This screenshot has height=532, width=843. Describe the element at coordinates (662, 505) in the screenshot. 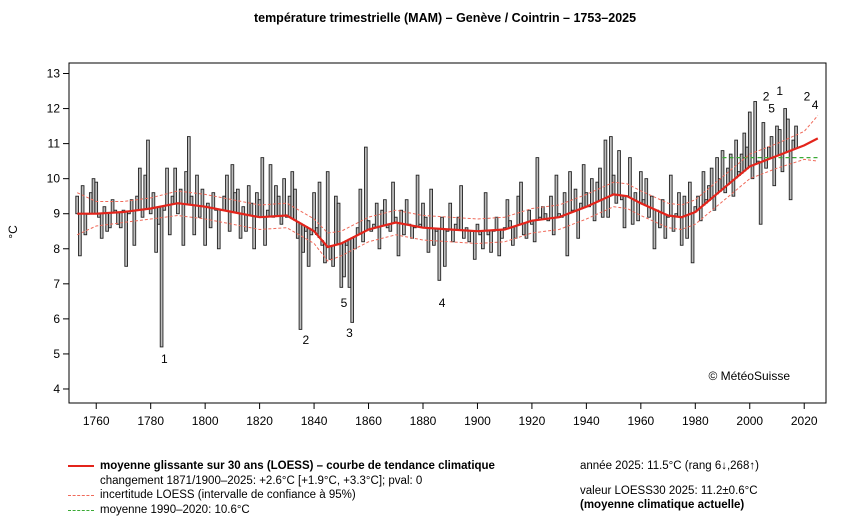

I see `info-loess-note: (moyenne climatique actuelle)` at that location.